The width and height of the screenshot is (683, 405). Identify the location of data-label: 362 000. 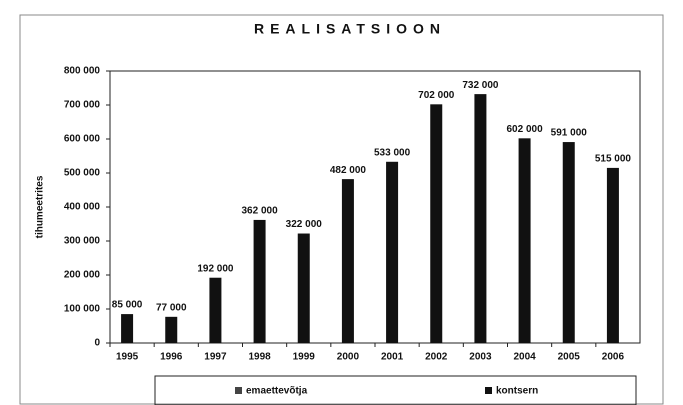
(260, 211).